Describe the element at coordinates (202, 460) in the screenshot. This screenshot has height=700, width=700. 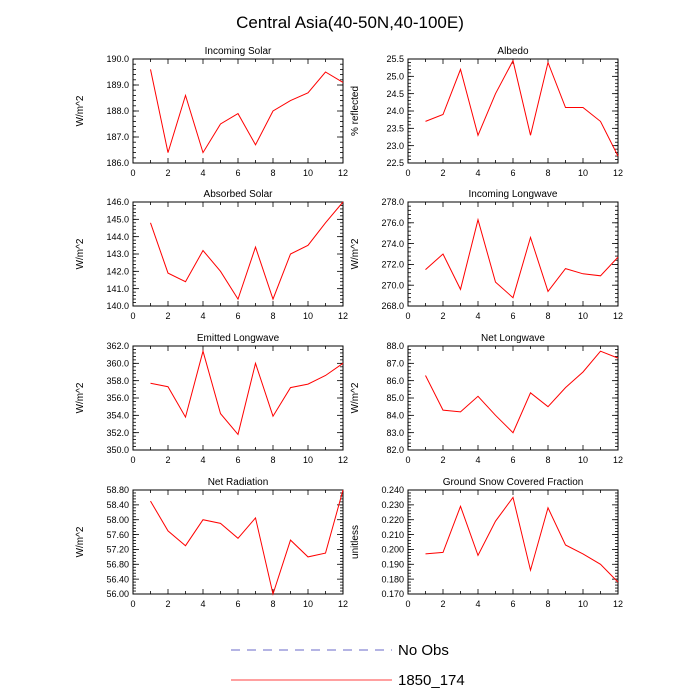
I see `x-tick-label: 4` at that location.